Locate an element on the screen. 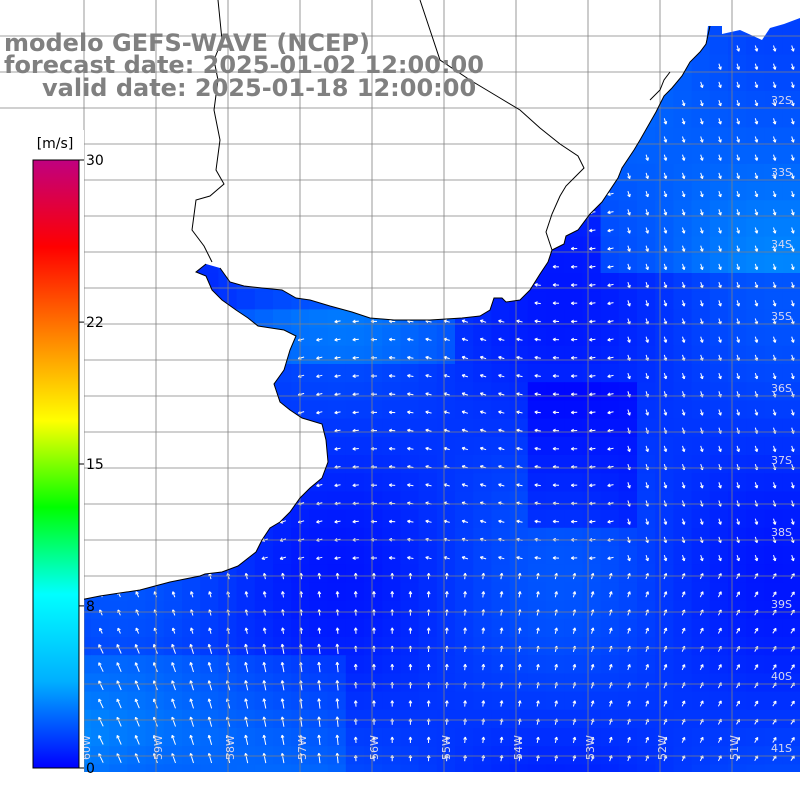 Image resolution: width=800 pixels, height=800 pixels. colorbar: [m/s] 30 22 15 8 0 is located at coordinates (52, 454).